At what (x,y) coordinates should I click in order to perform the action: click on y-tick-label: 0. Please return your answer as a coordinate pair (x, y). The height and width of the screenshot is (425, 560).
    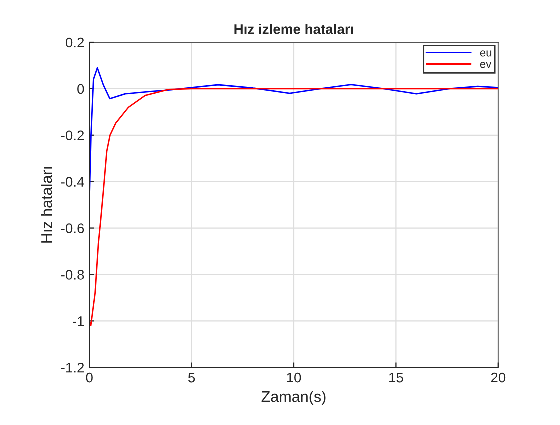
    Looking at the image, I should click on (81, 89).